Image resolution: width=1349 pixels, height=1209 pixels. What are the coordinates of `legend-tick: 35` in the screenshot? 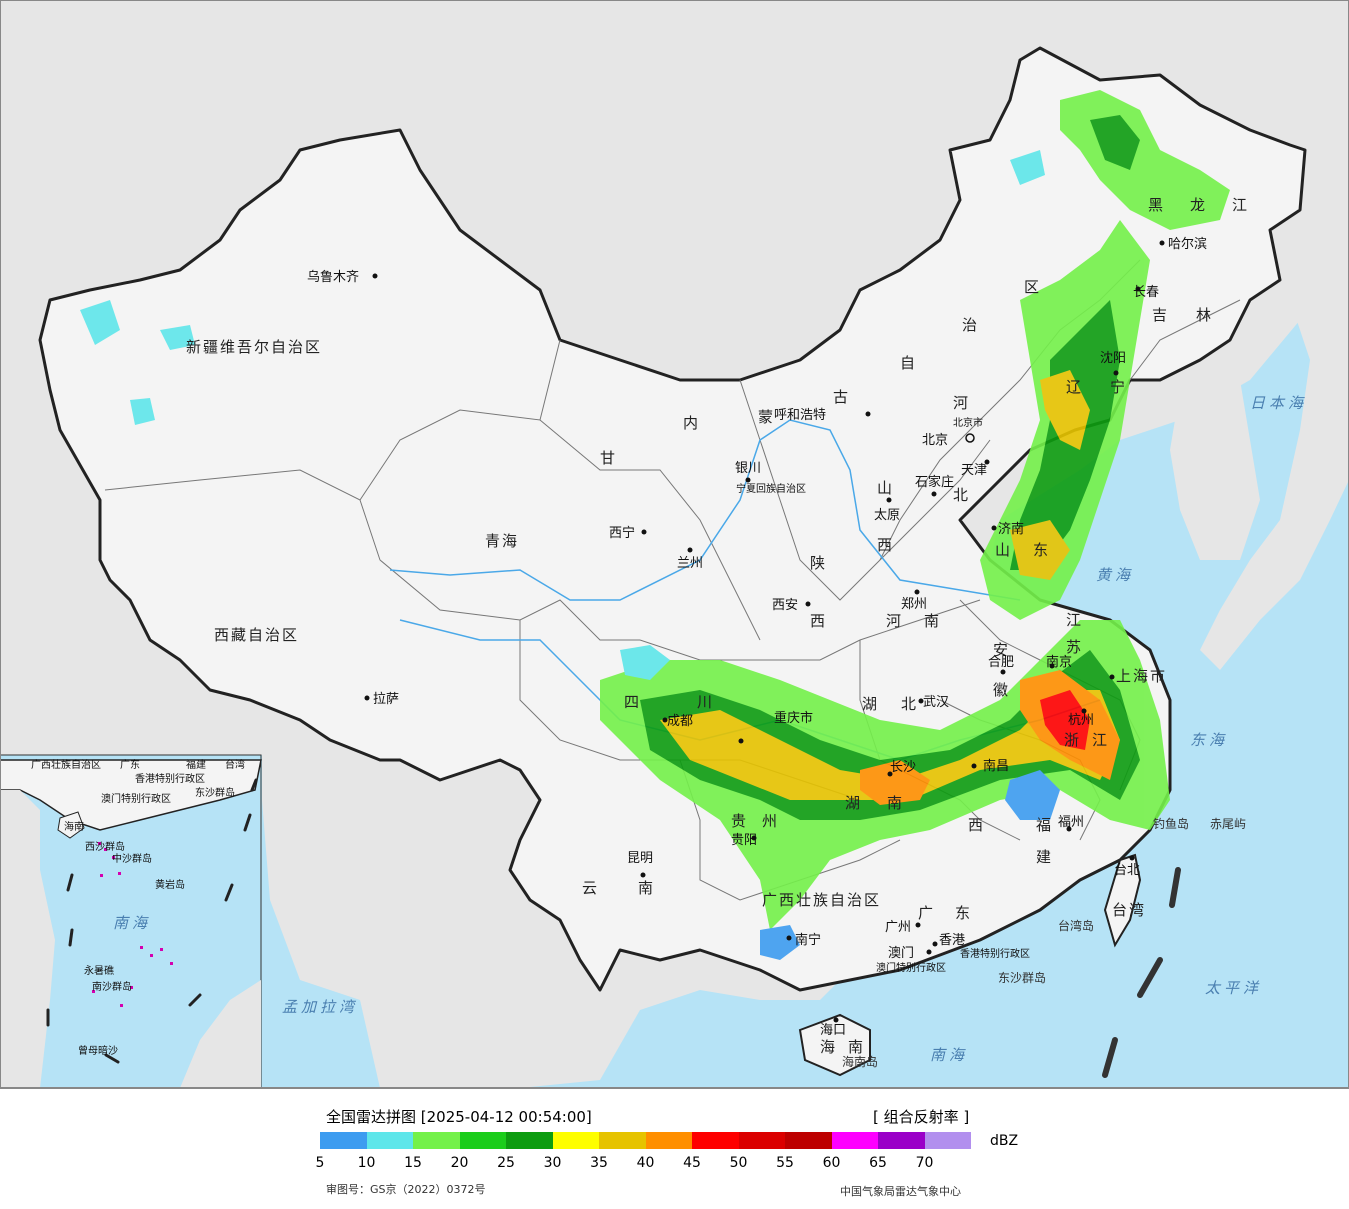 It's located at (599, 1163).